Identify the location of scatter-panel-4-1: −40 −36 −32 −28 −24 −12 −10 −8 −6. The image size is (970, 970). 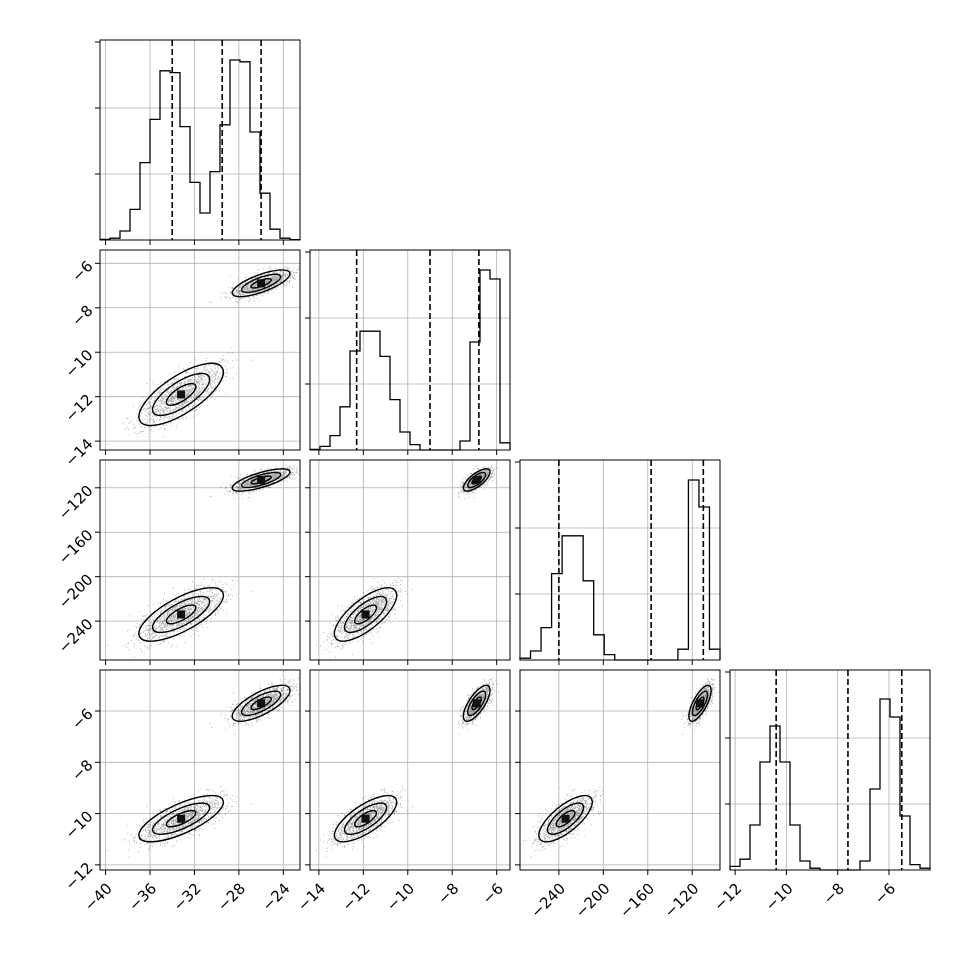
(181, 792).